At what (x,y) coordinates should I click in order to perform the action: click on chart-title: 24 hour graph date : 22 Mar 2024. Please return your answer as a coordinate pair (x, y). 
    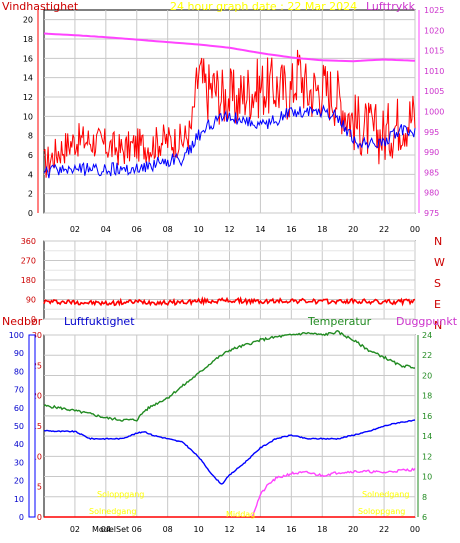
    Looking at the image, I should click on (263, 6).